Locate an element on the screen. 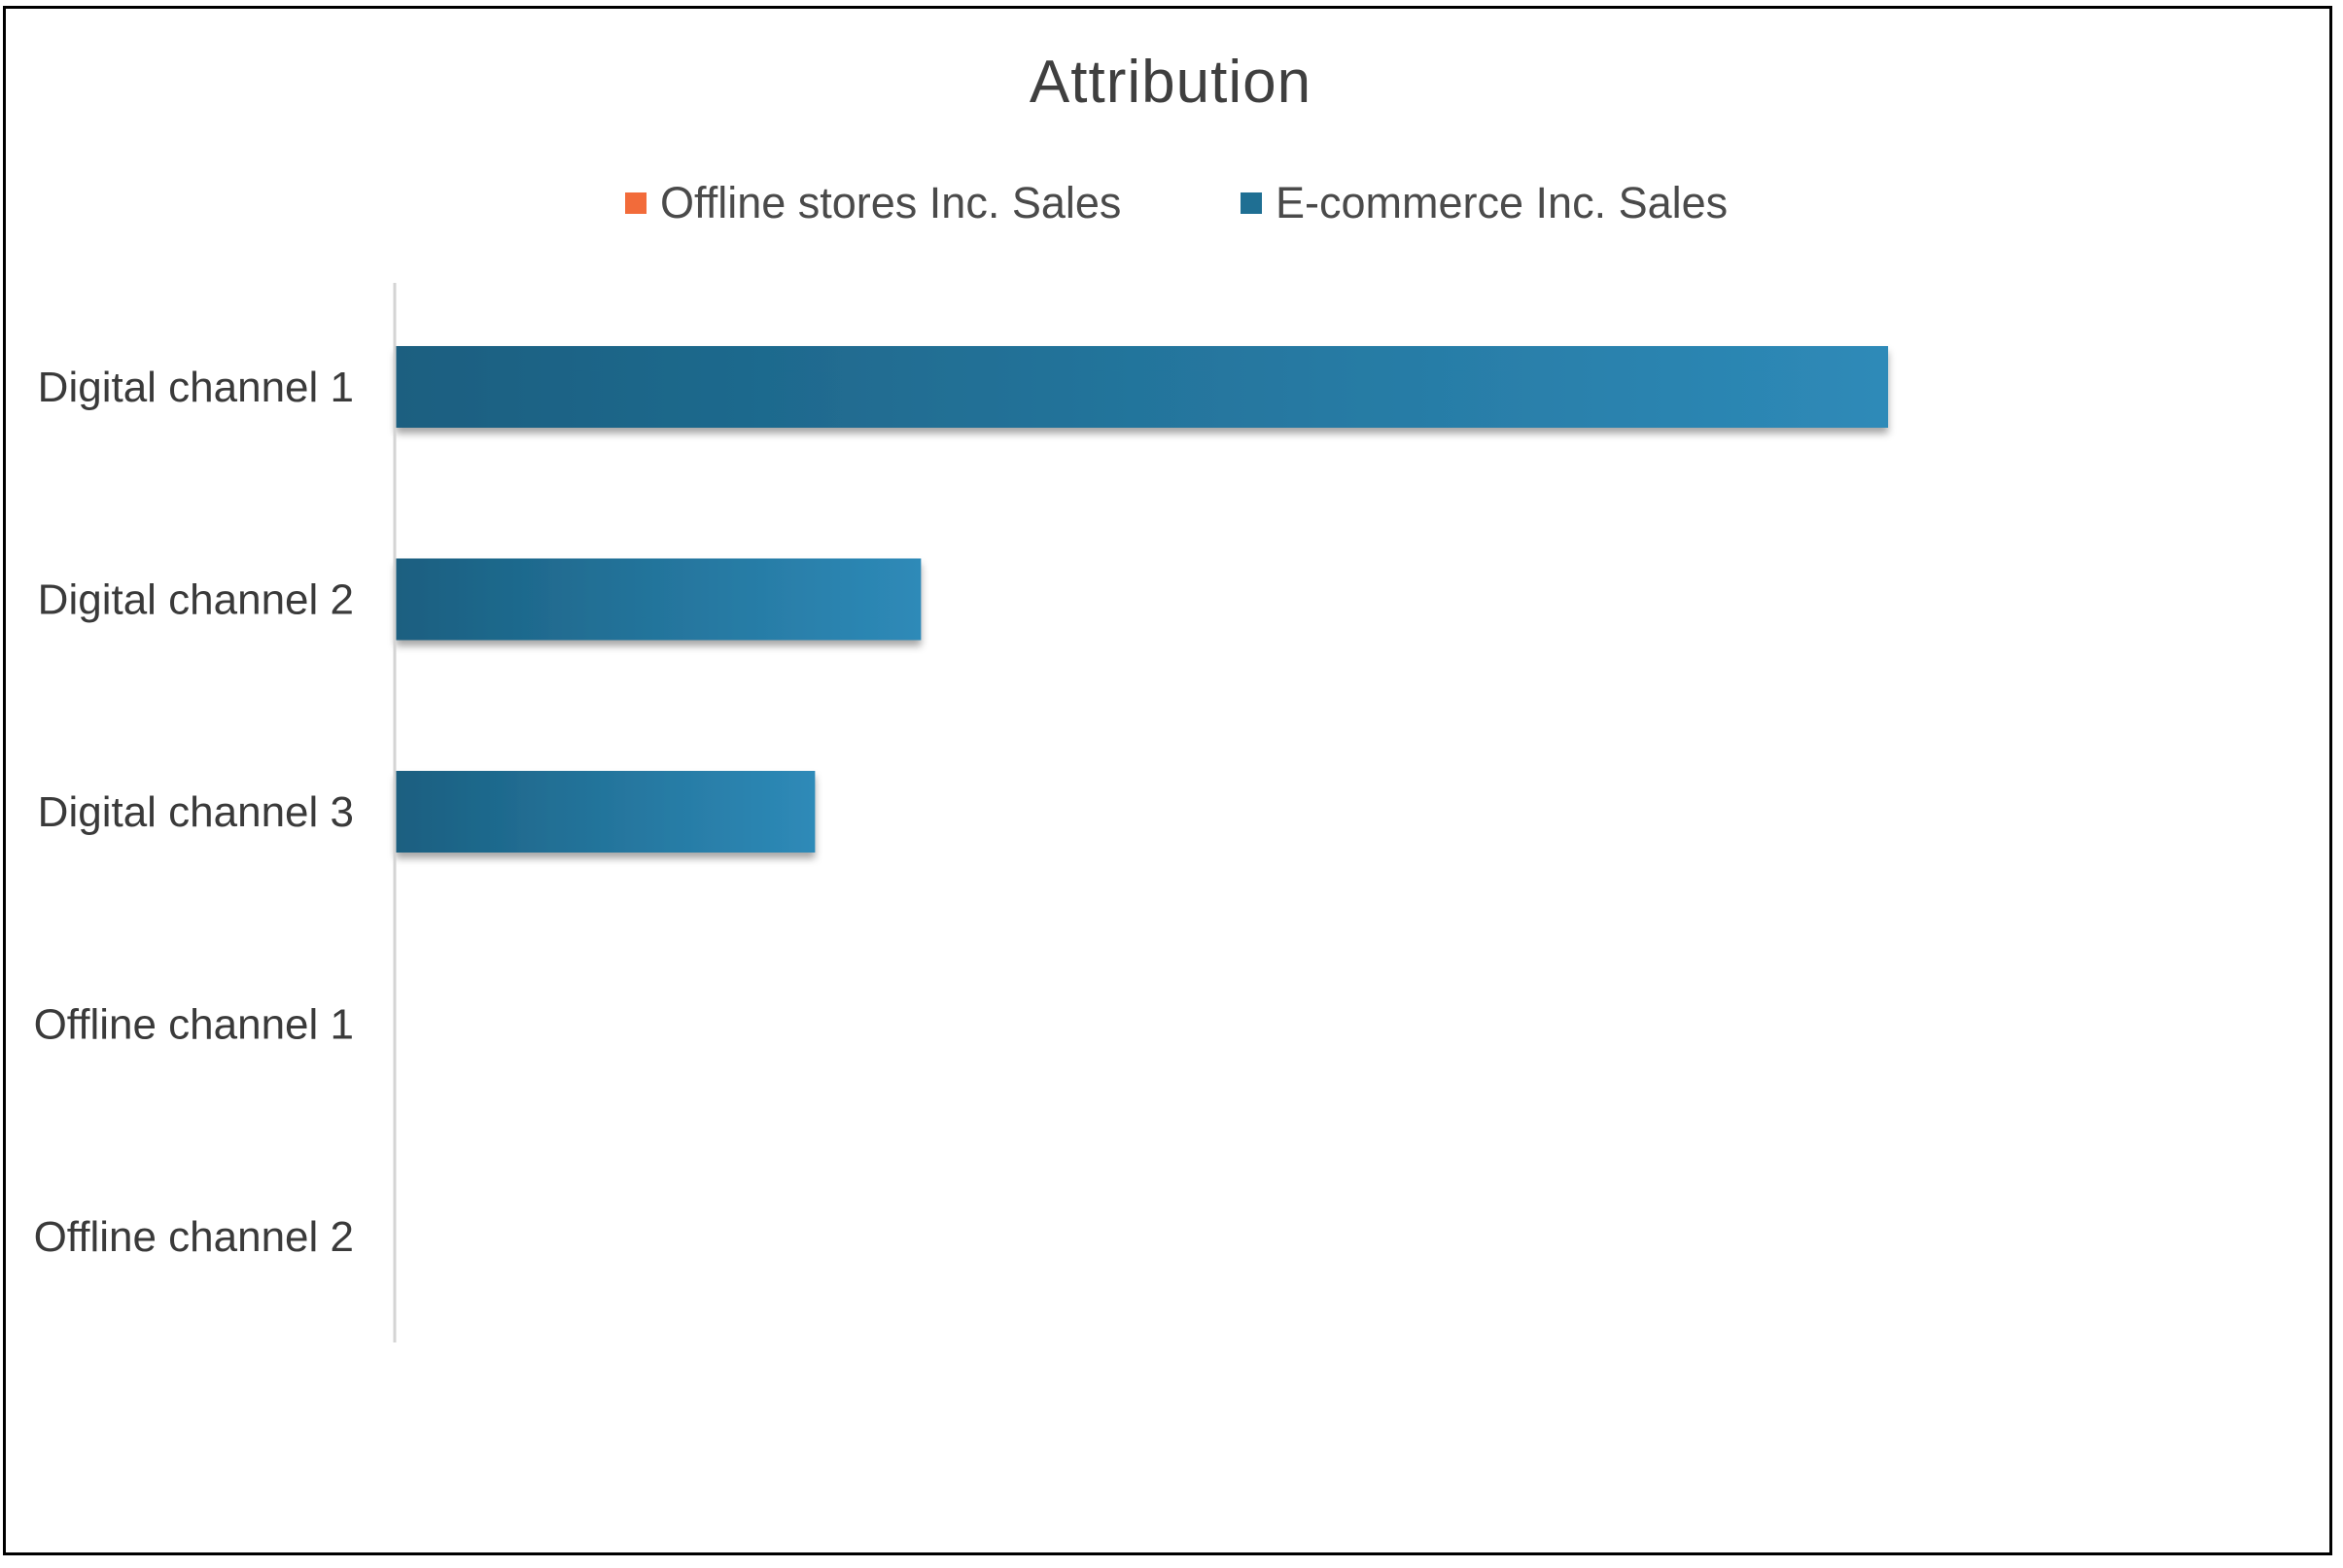  legend-item-offline-stores: Offline stores Inc. Sales is located at coordinates (873, 203).